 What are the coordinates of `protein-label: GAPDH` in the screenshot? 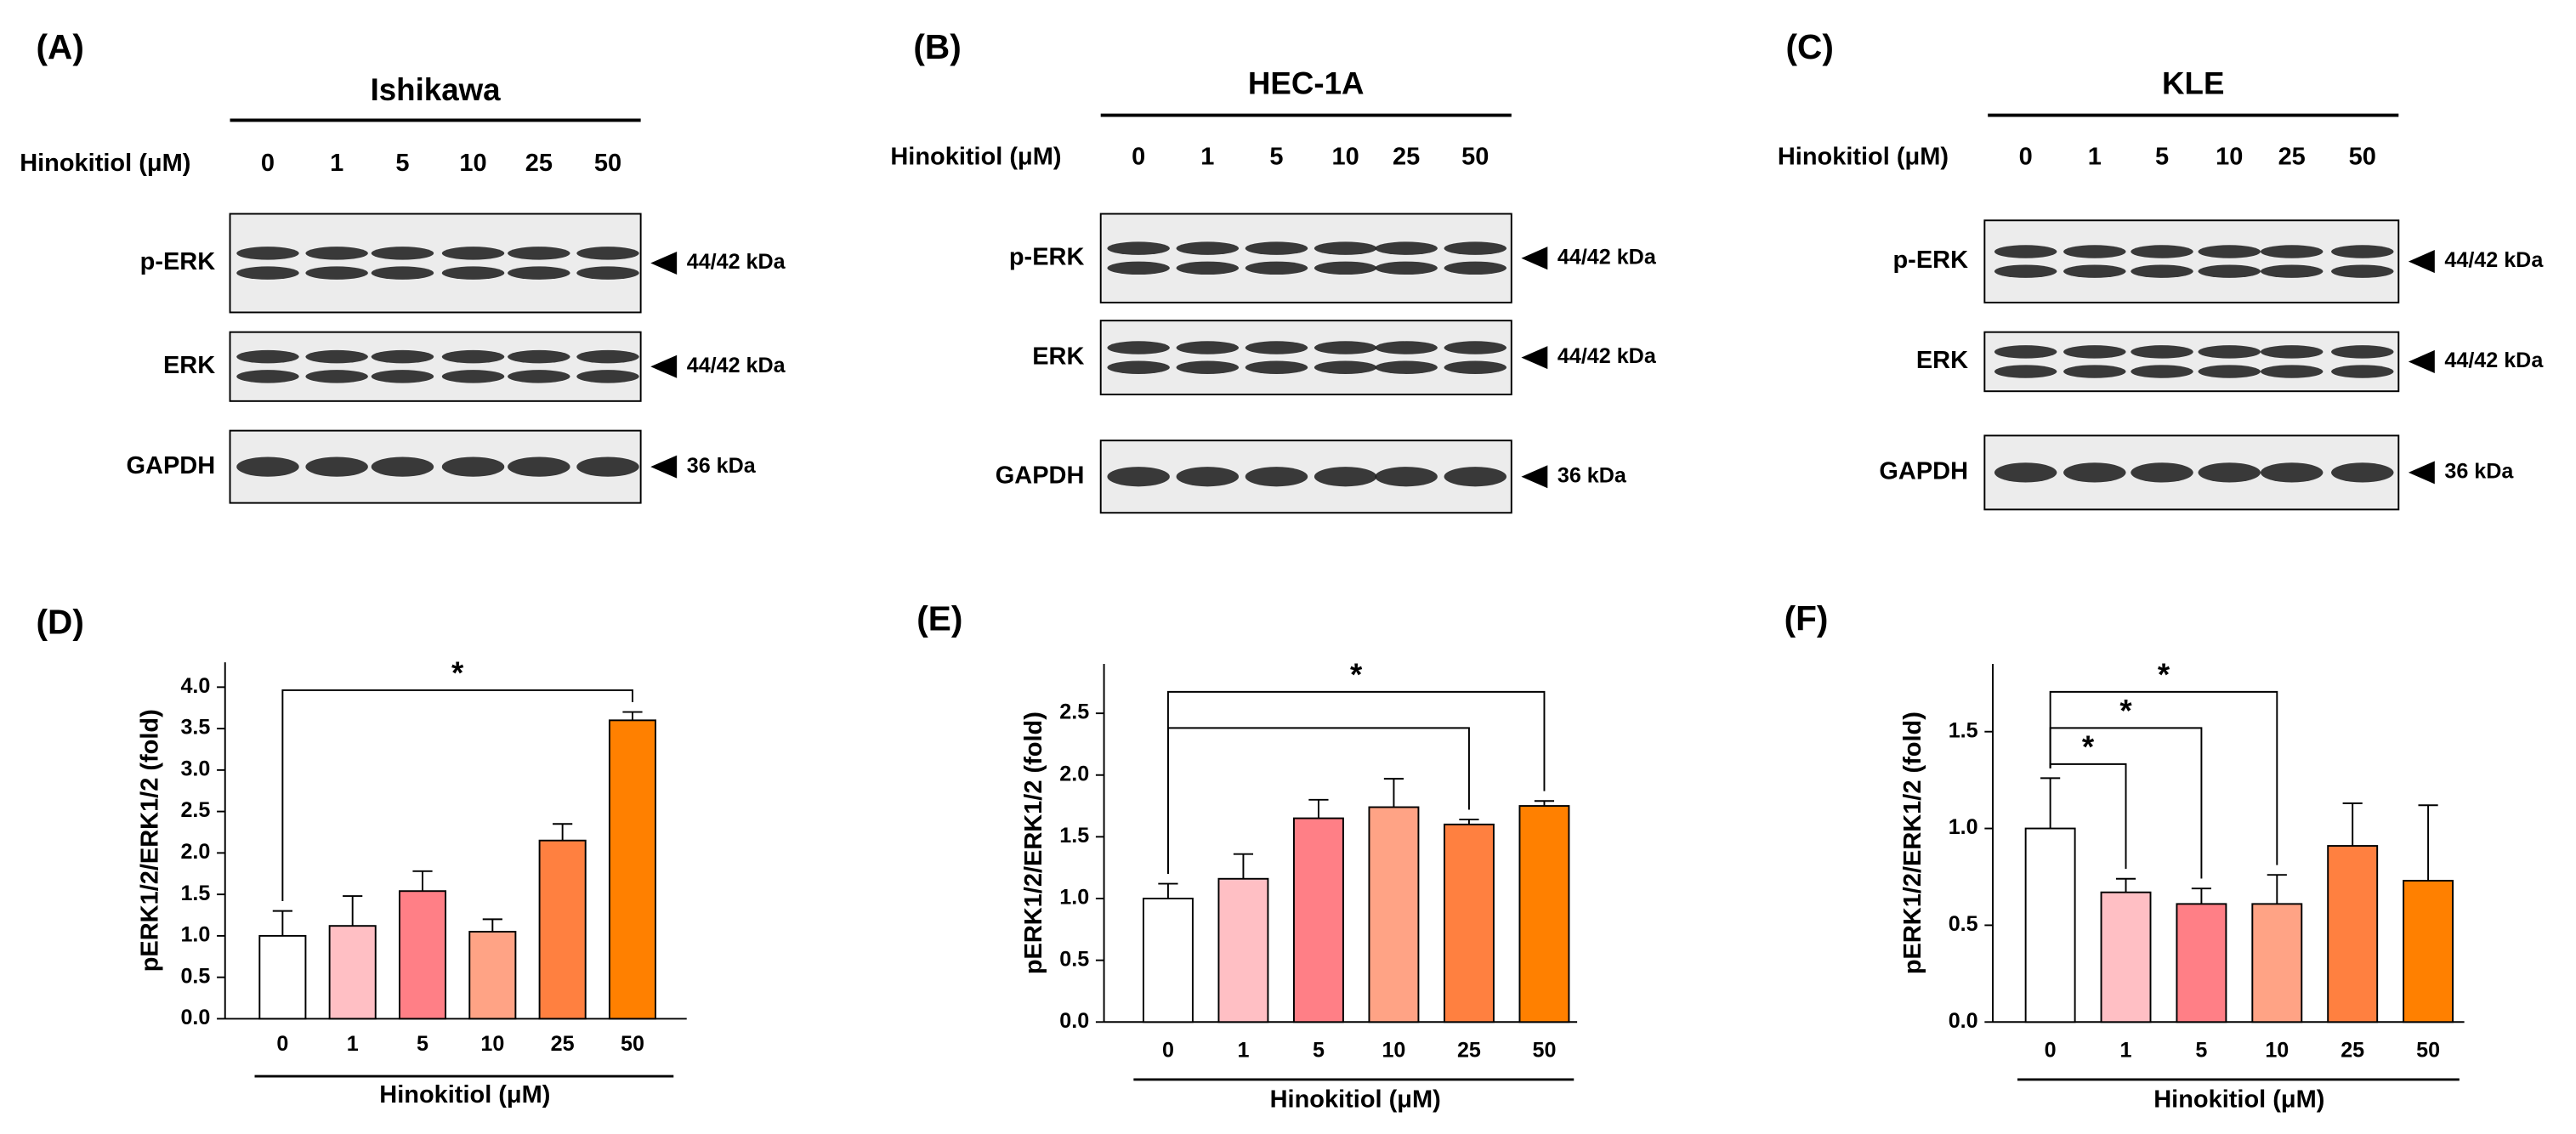 It's located at (1041, 475).